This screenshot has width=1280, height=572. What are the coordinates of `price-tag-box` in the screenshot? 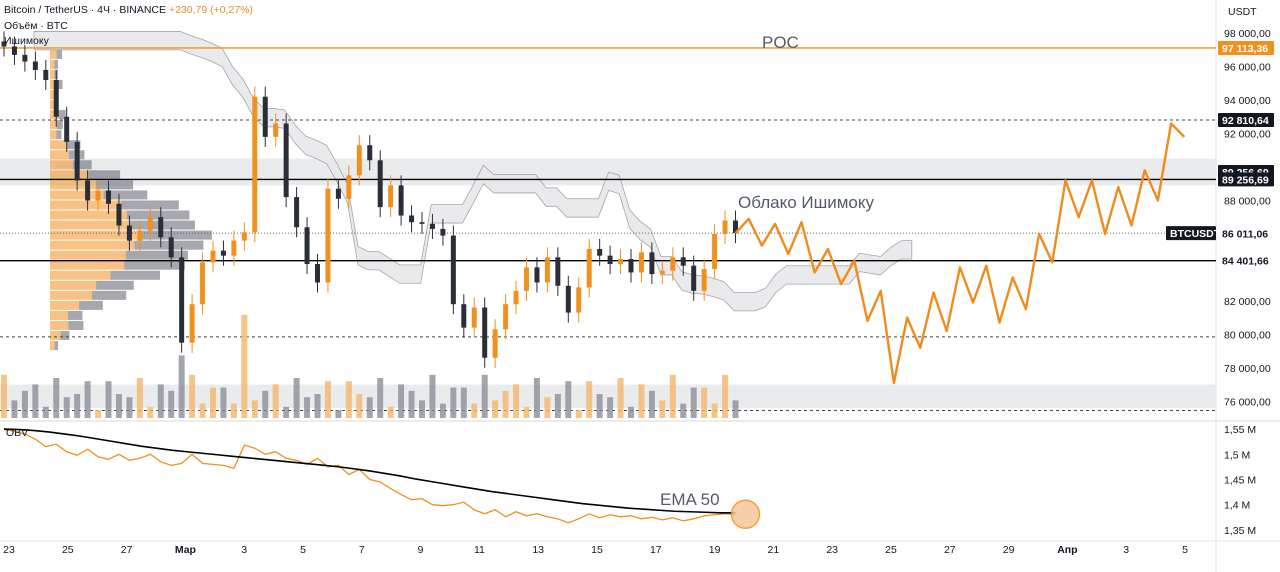 It's located at (1246, 260).